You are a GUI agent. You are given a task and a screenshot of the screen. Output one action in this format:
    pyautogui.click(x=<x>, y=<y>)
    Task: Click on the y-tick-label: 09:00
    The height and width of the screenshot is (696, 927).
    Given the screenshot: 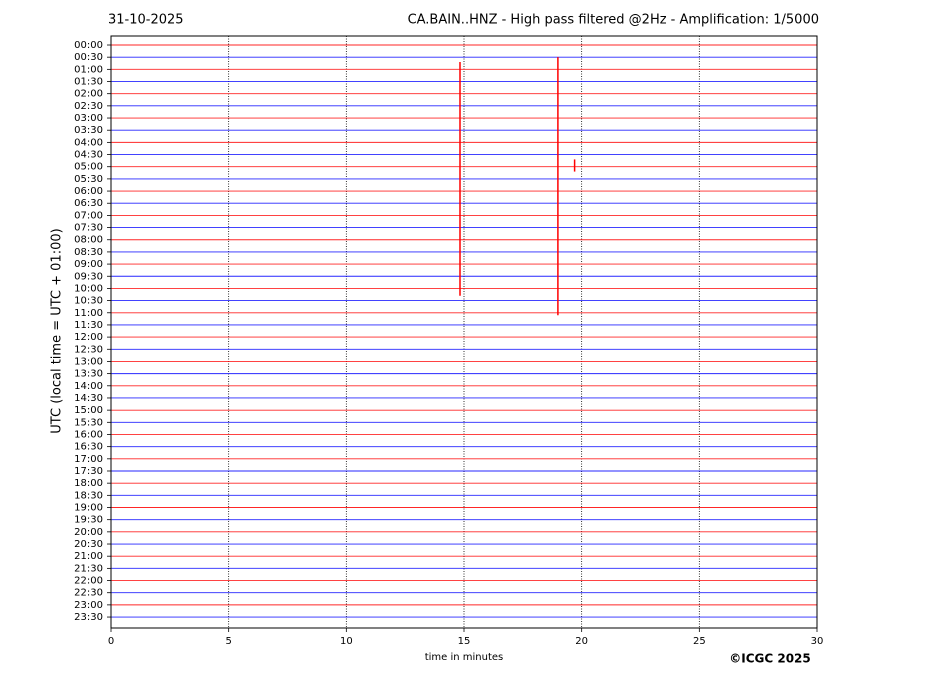 What is the action you would take?
    pyautogui.click(x=88, y=264)
    